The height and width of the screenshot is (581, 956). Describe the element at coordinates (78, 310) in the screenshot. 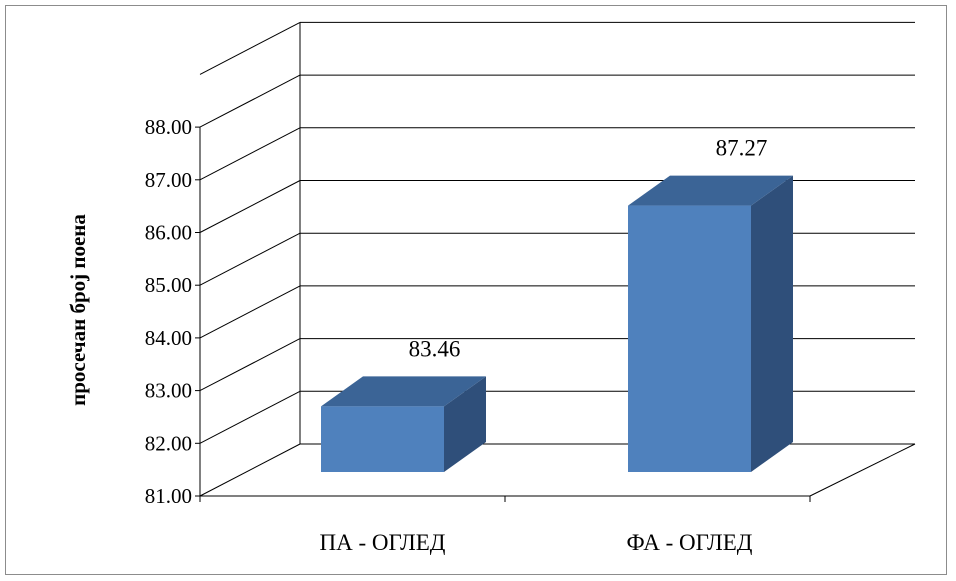

I see `y-axis-title: просечан број поена` at that location.